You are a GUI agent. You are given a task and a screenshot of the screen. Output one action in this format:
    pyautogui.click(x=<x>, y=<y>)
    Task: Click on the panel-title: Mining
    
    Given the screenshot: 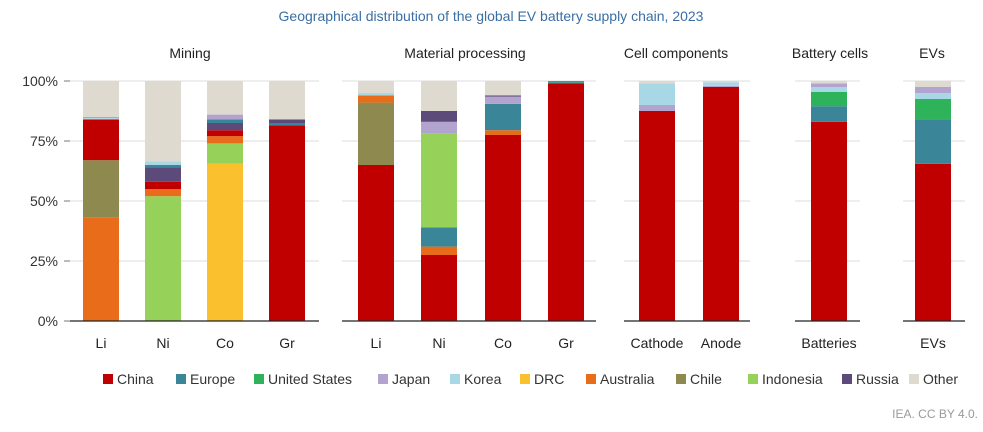 What is the action you would take?
    pyautogui.click(x=189, y=53)
    